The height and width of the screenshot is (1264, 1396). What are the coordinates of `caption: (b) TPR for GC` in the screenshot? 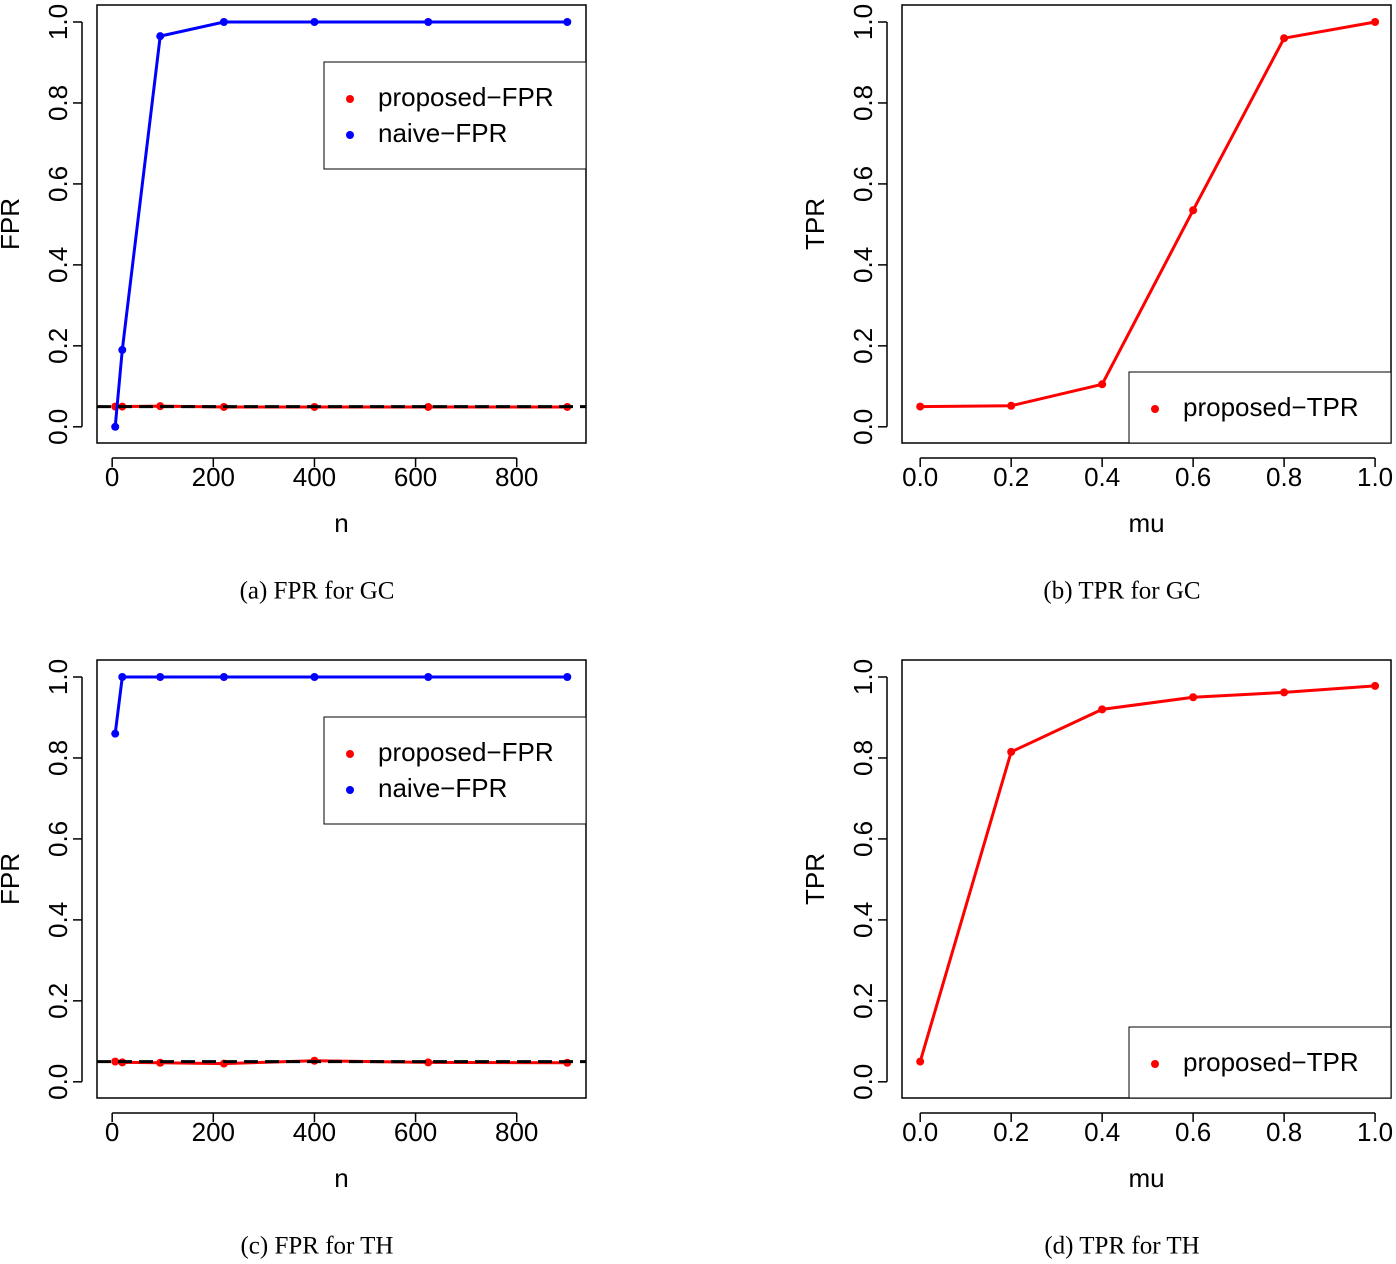 It's located at (1121, 591).